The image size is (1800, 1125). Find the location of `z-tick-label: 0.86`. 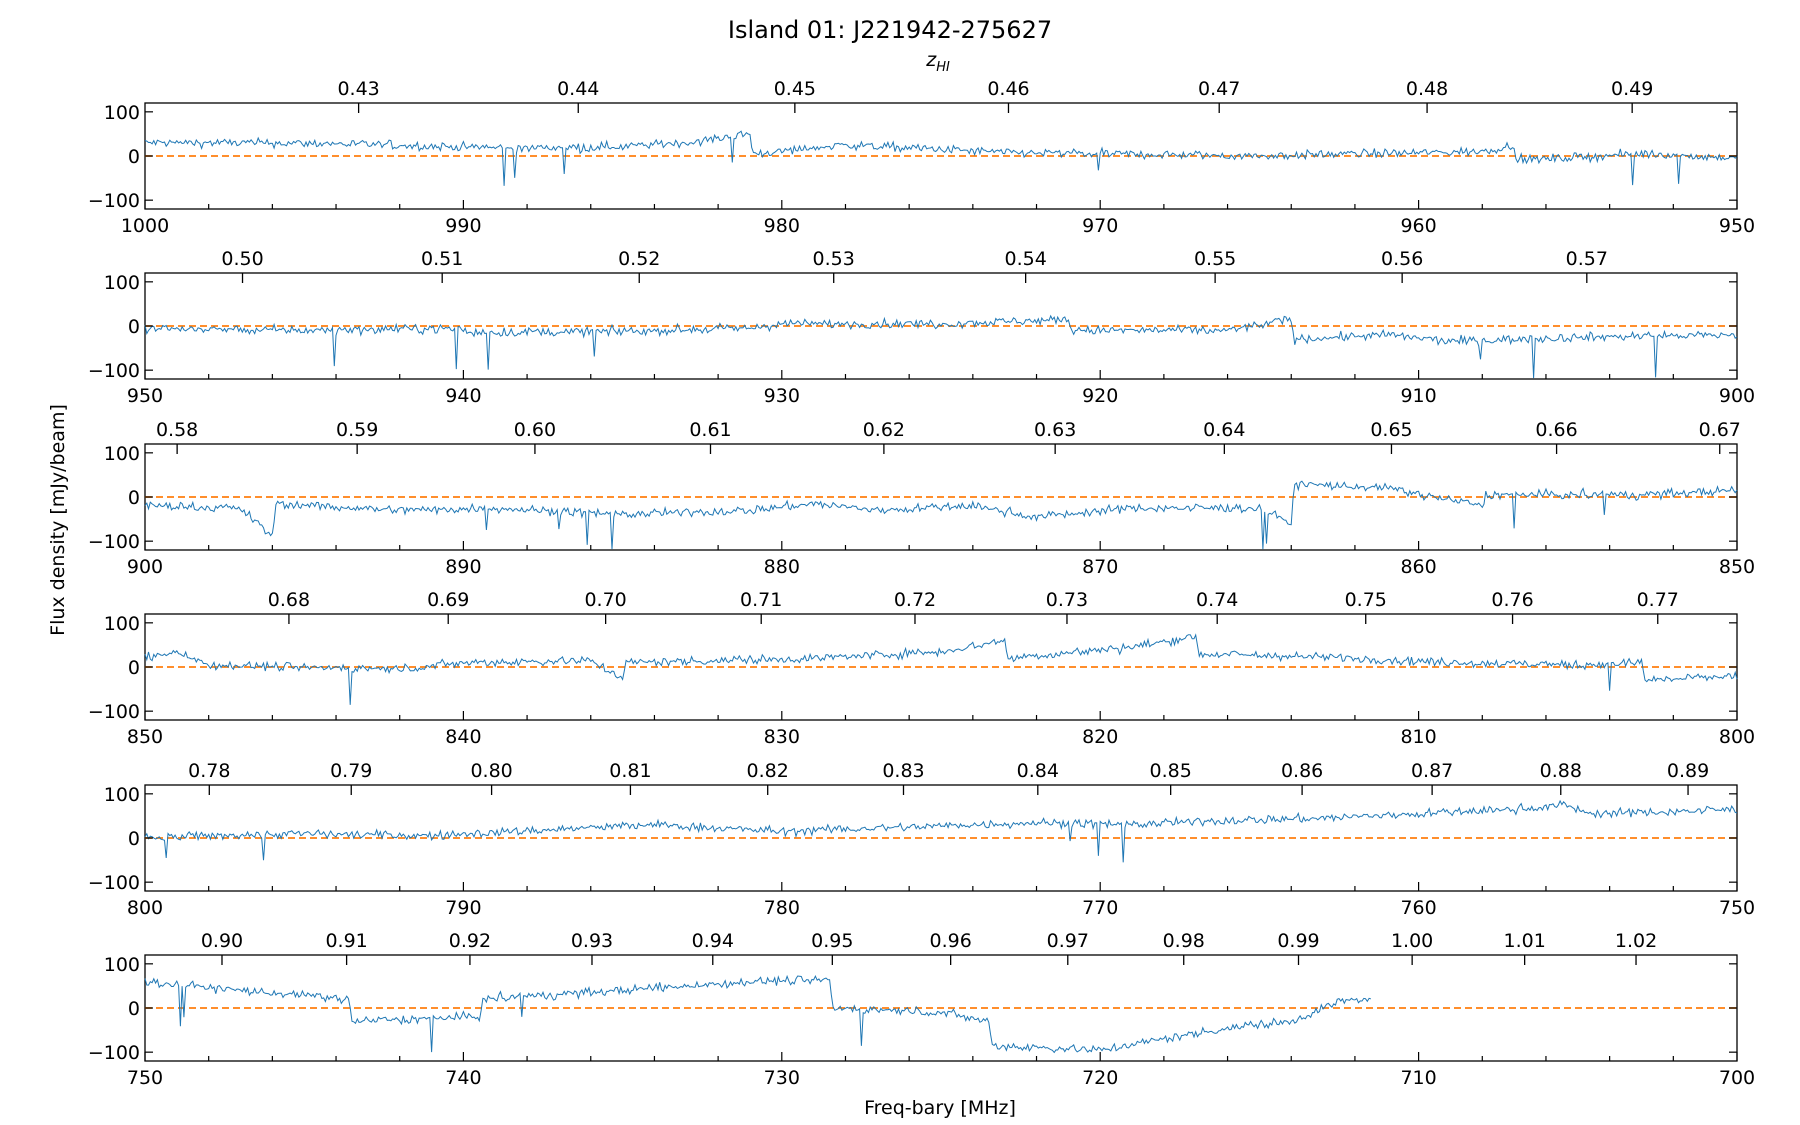

z-tick-label: 0.86 is located at coordinates (1302, 771).